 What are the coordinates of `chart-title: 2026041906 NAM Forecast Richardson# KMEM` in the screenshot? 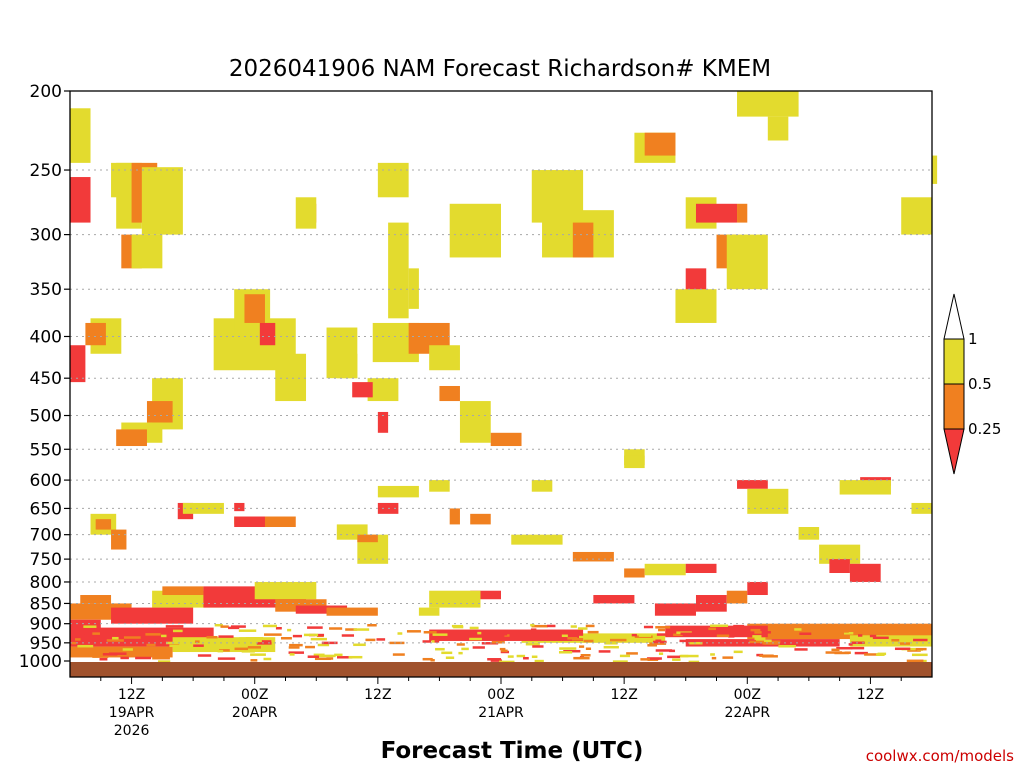 It's located at (500, 69).